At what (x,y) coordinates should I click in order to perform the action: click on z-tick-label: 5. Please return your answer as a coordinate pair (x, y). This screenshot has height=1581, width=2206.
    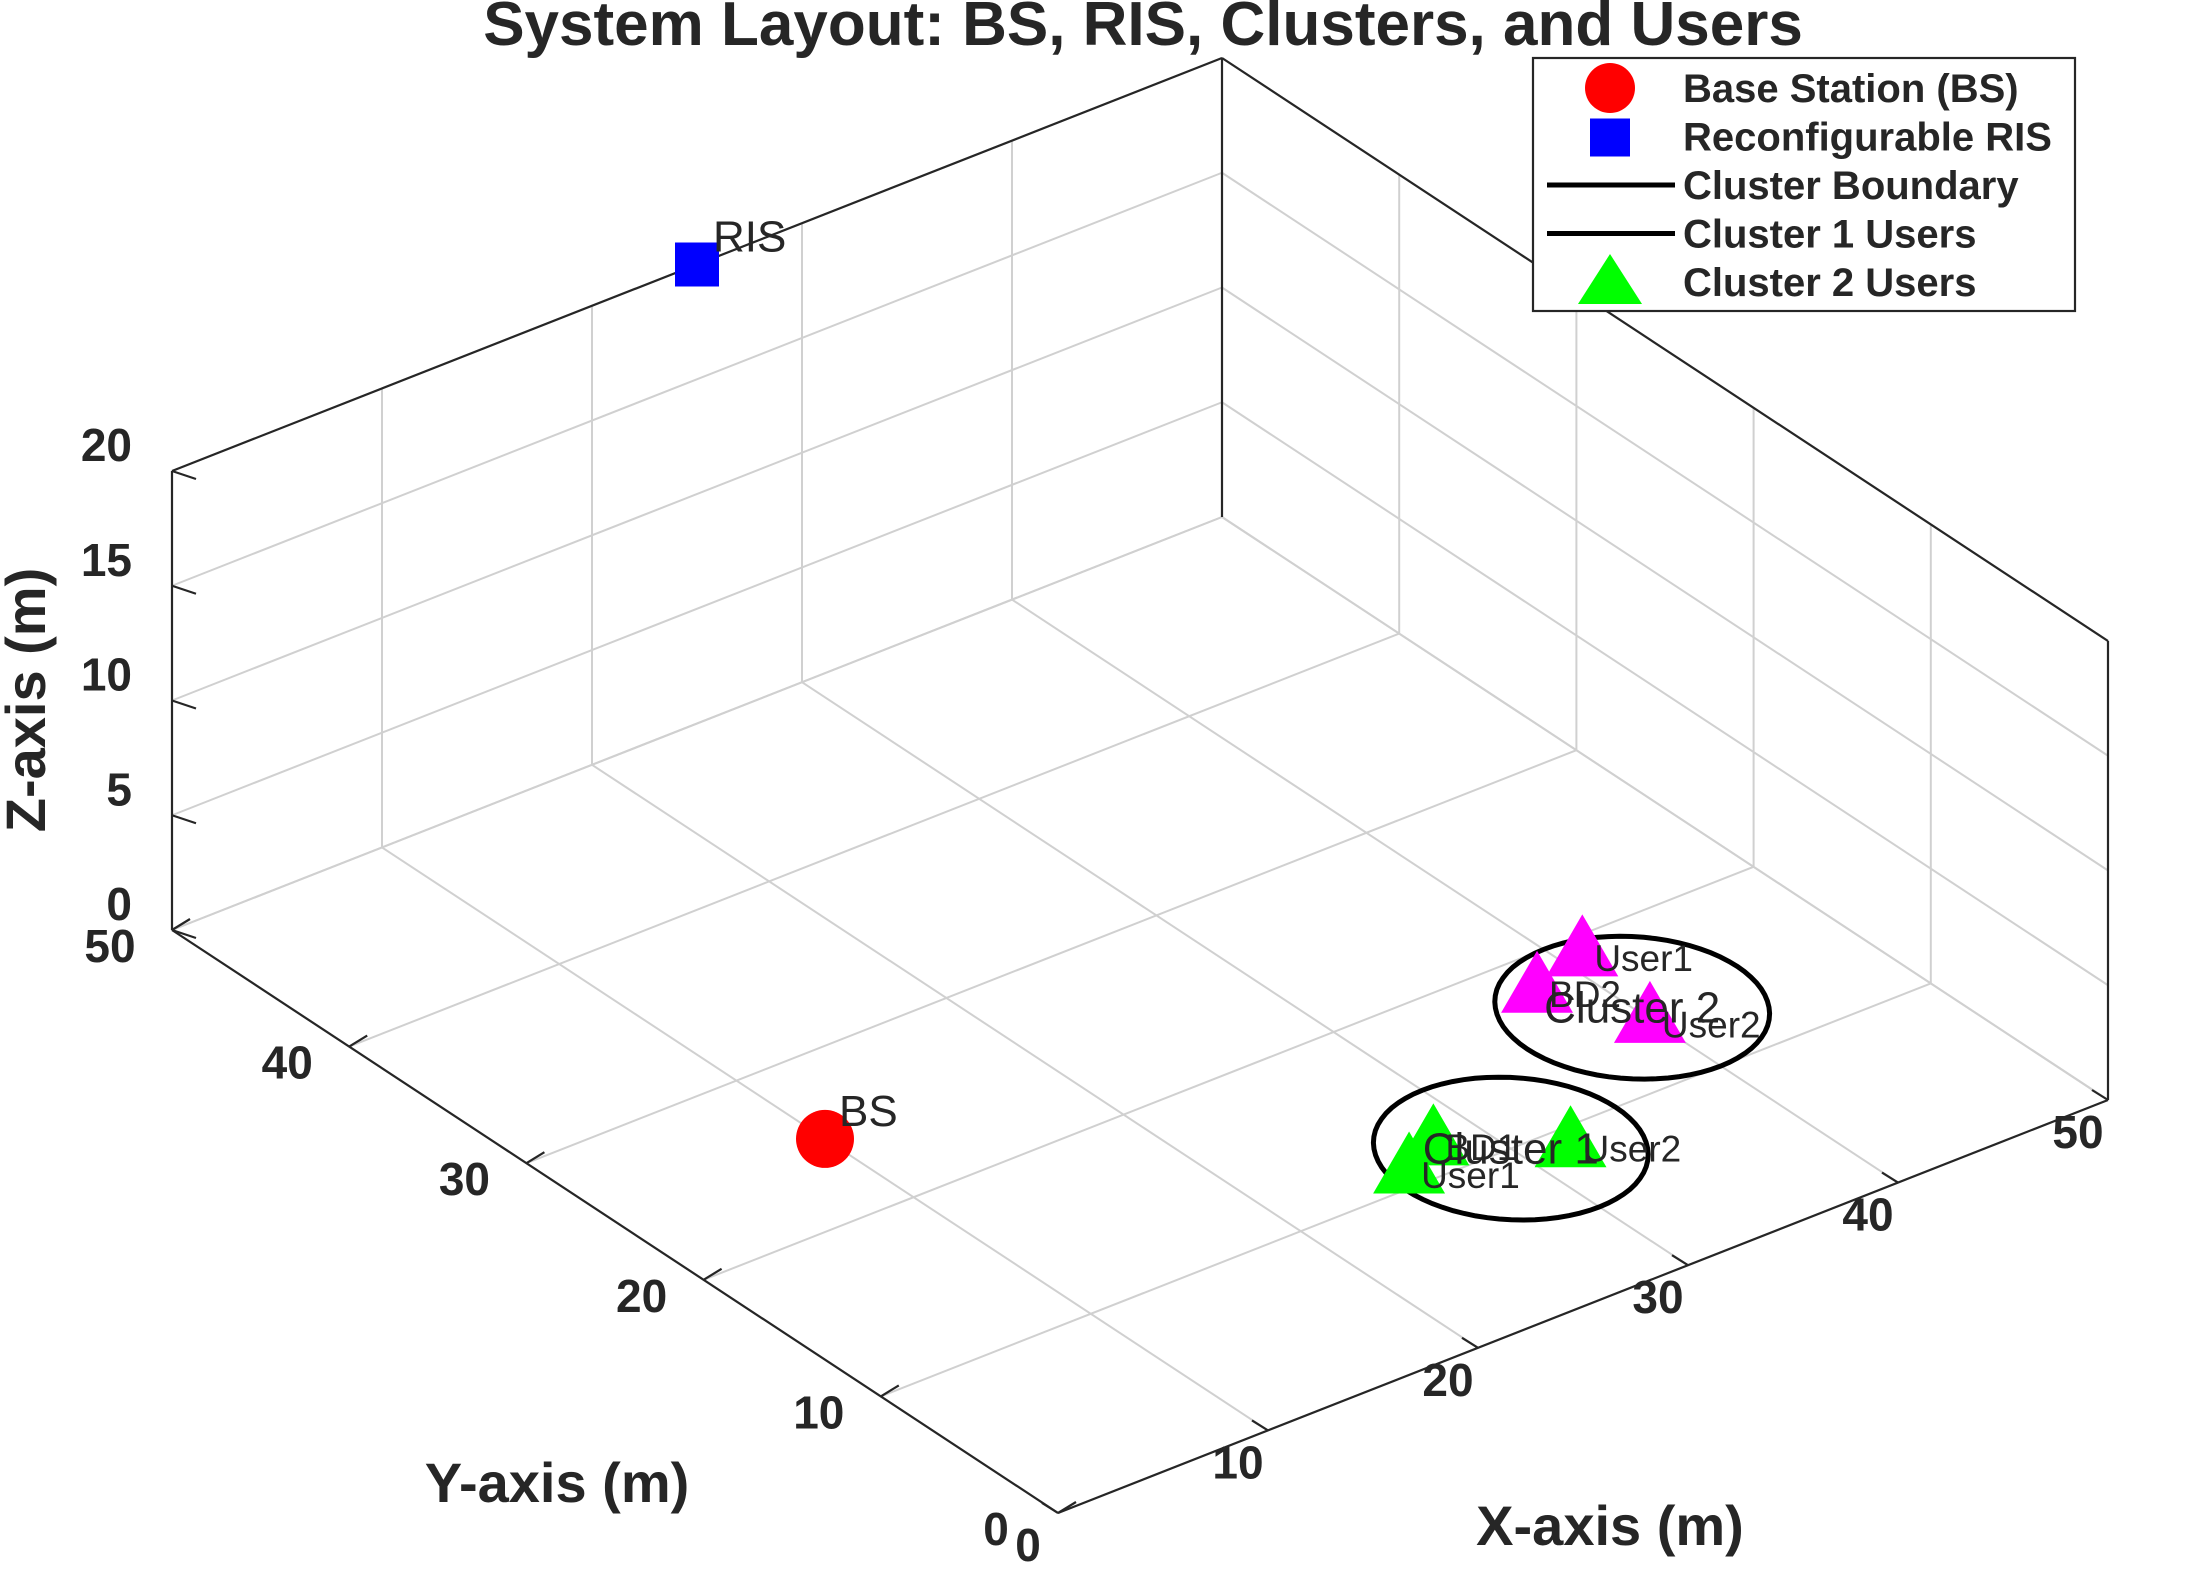
    Looking at the image, I should click on (119, 789).